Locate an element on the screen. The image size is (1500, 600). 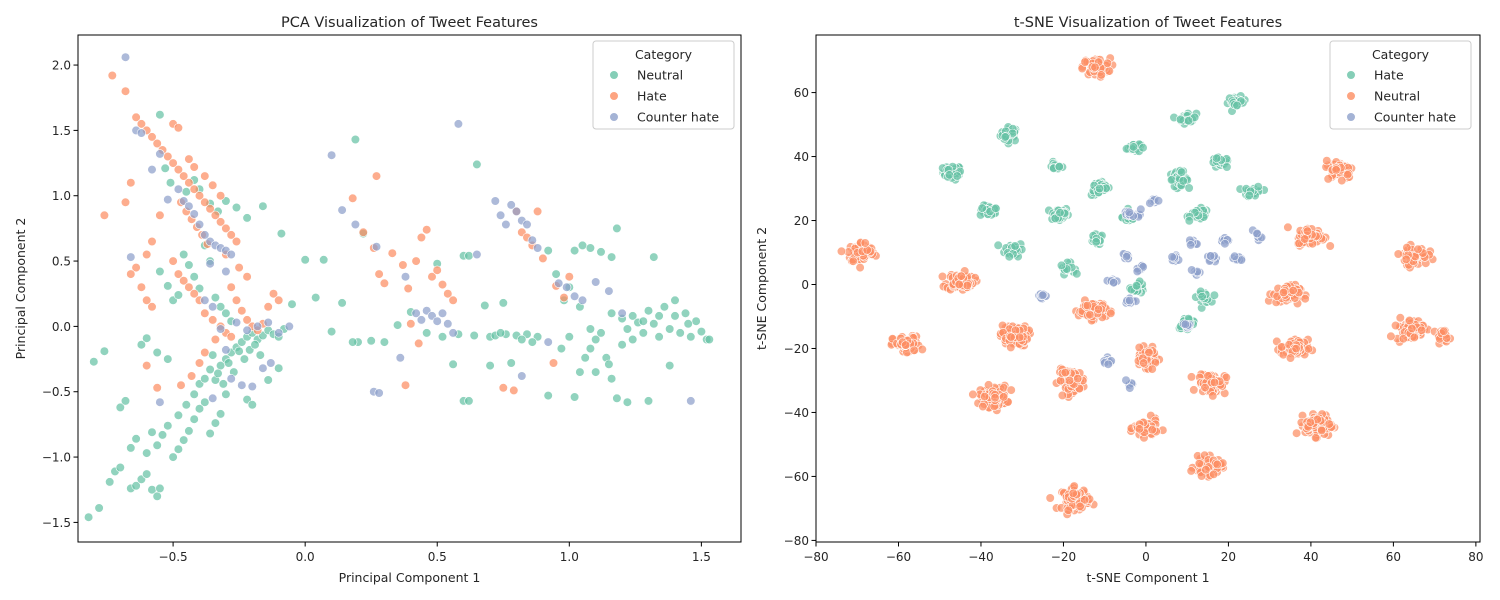
tsne-y-tick-label: −60 is located at coordinates (796, 477).